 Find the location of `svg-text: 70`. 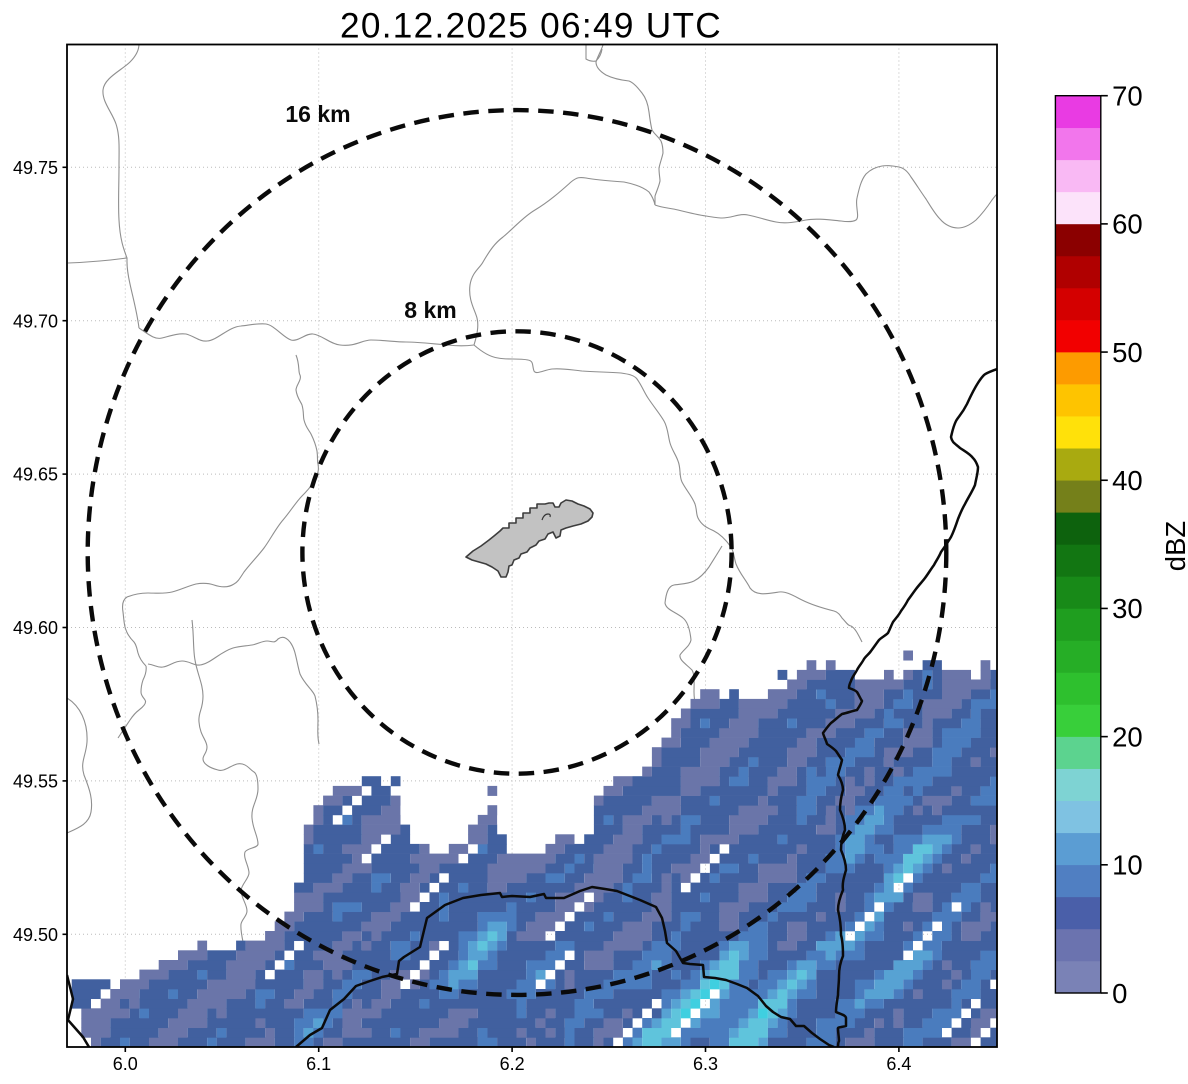

svg-text: 70 is located at coordinates (1127, 96).